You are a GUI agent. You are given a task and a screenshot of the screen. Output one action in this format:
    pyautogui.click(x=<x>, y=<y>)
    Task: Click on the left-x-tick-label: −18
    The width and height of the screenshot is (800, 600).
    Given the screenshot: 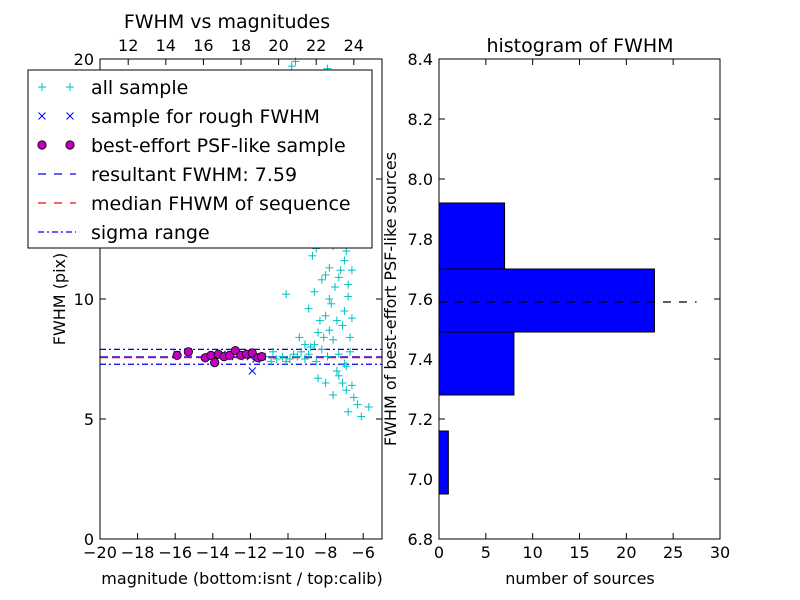 What is the action you would take?
    pyautogui.click(x=138, y=552)
    